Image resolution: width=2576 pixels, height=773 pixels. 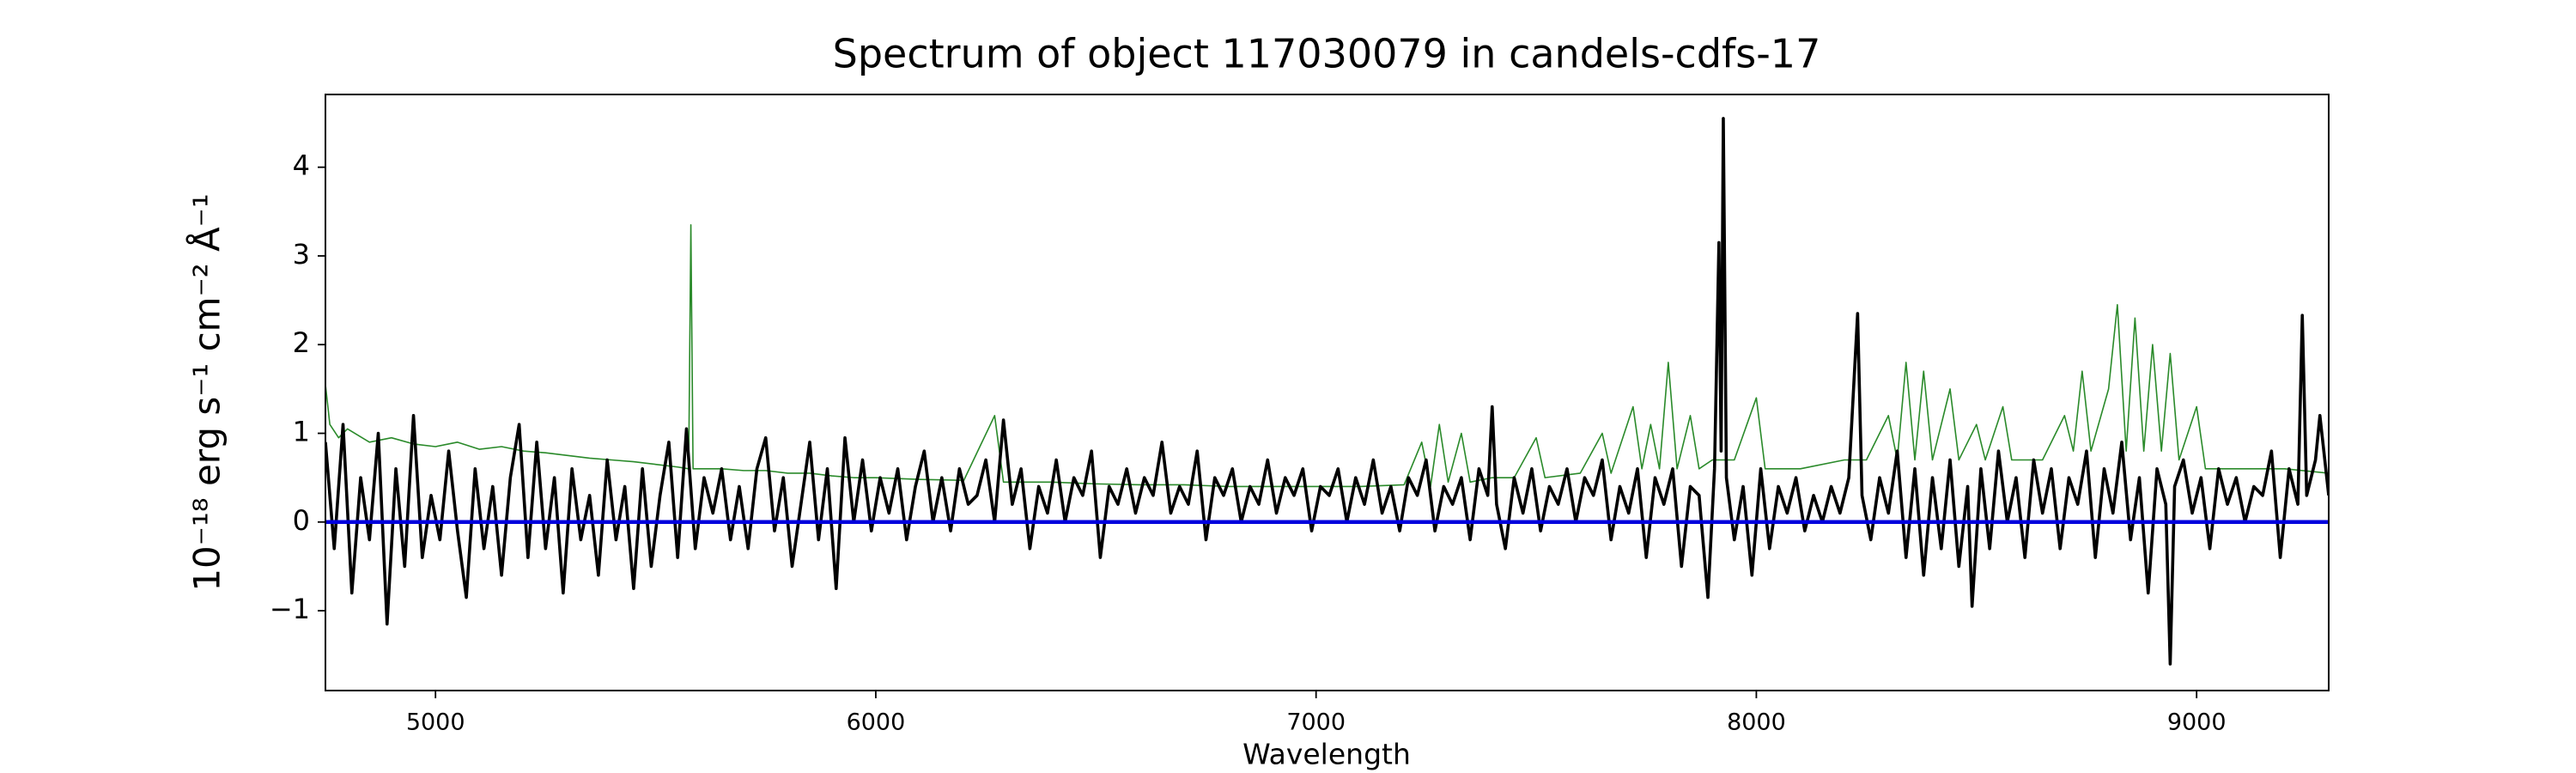 What do you see at coordinates (301, 342) in the screenshot?
I see `y-tick-label: 2` at bounding box center [301, 342].